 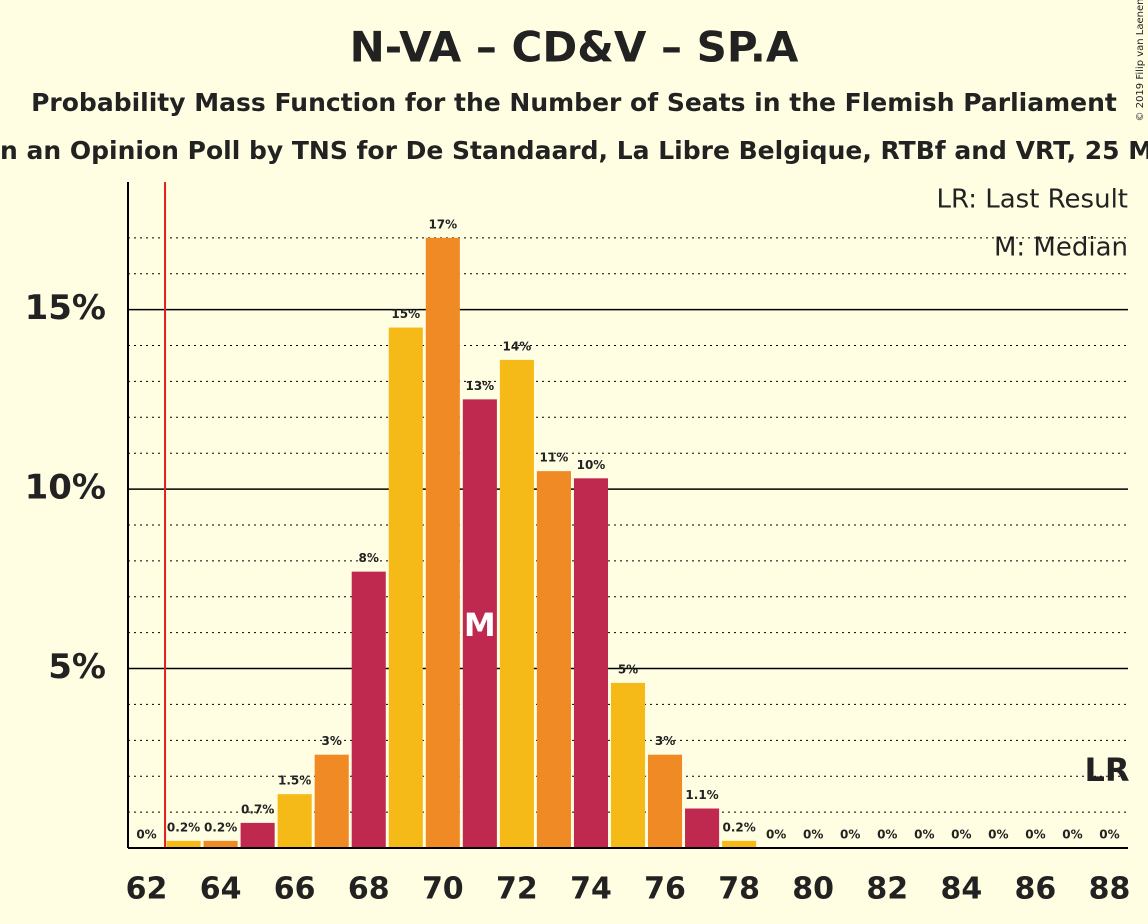 I want to click on value-label: 1.1%, so click(x=701, y=795).